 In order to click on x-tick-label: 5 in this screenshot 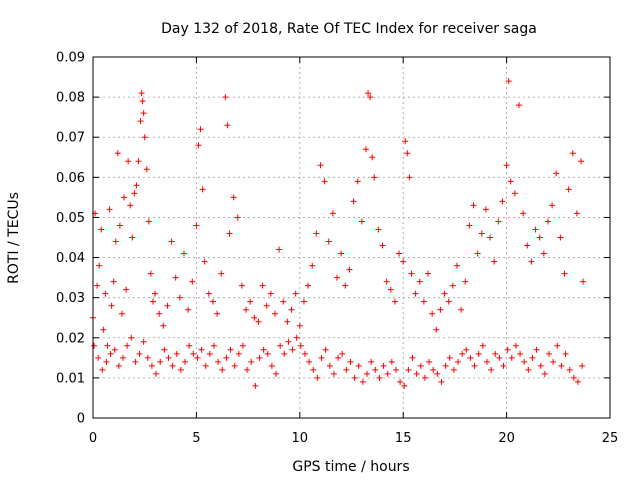, I will do `click(196, 438)`.